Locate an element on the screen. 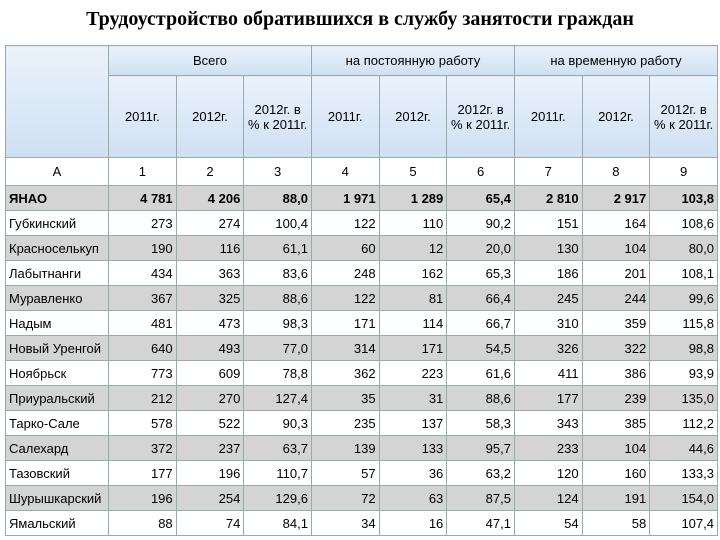 Image resolution: width=720 pixels, height=540 pixels. cell: 120 is located at coordinates (548, 473).